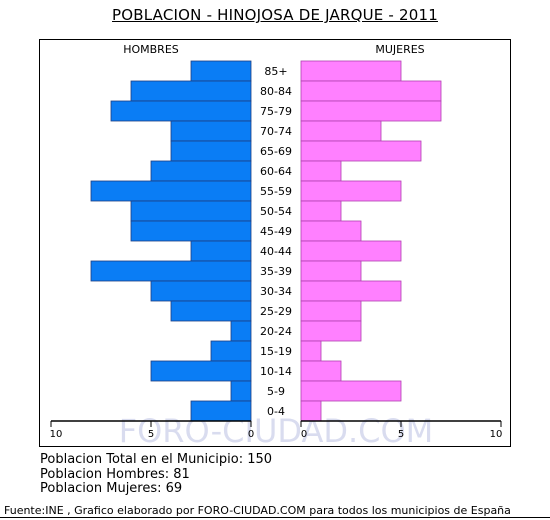 This screenshot has height=520, width=550. I want to click on age-group-label: 25-29, so click(276, 311).